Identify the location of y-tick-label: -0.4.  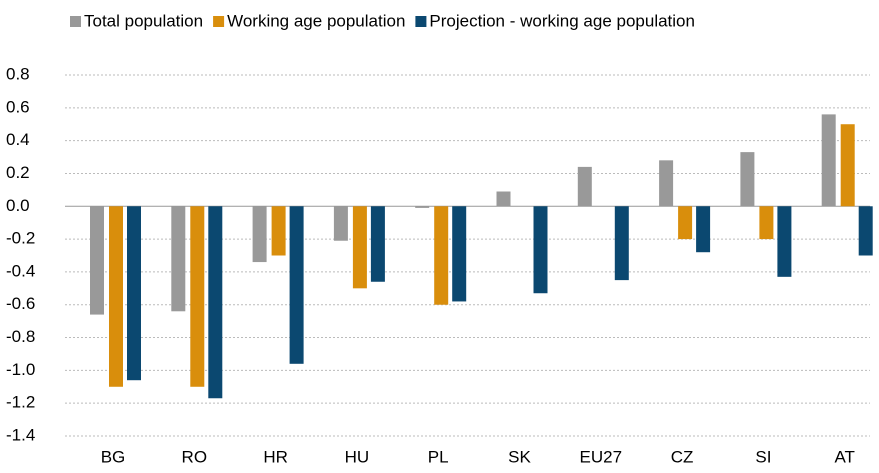
(20, 270).